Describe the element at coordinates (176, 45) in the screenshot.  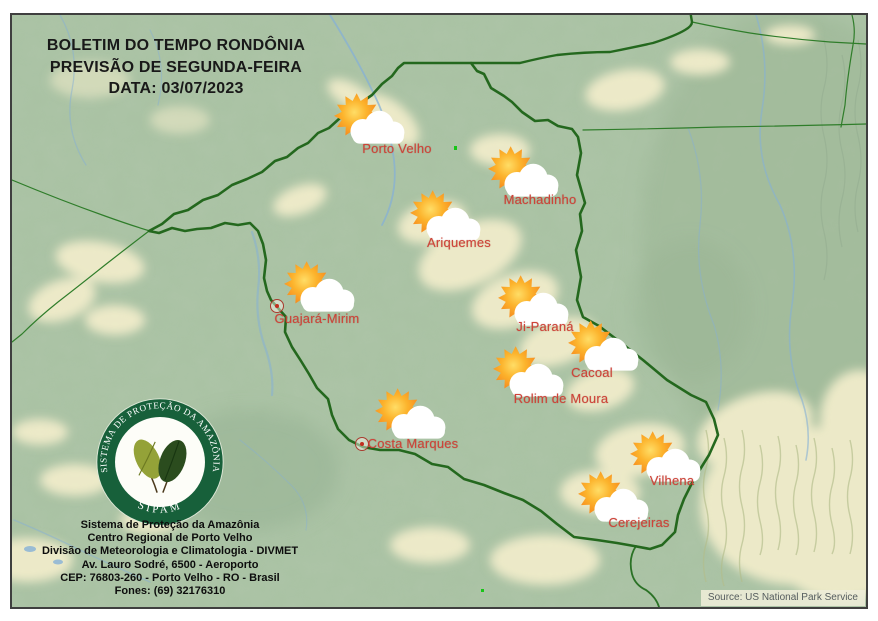
I see `title-line-1: BOLETIM DO TEMPO RONDÔNIA` at that location.